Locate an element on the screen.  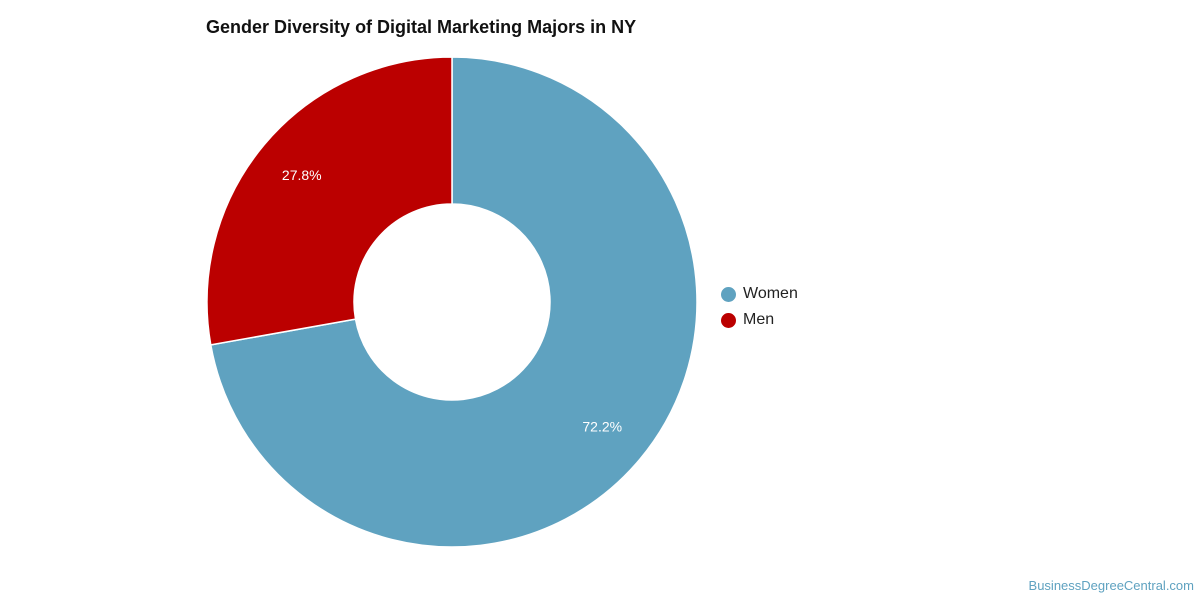
slice-label-women: 72.2% is located at coordinates (602, 427).